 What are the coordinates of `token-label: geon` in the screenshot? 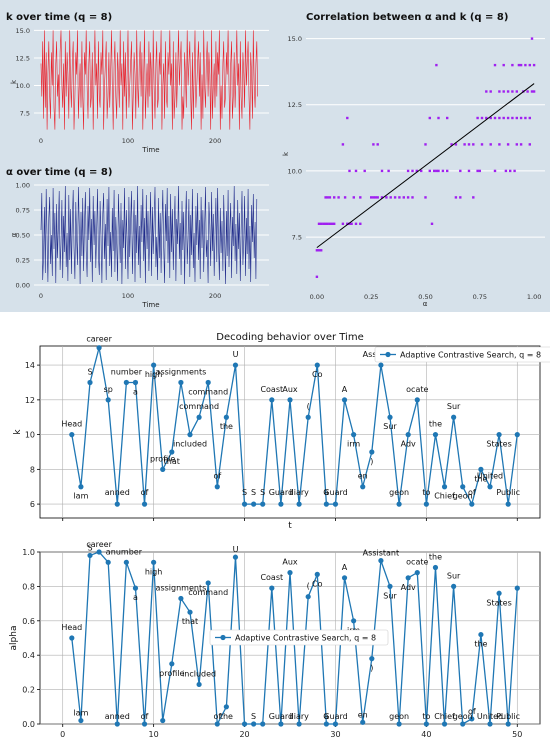 It's located at (399, 716).